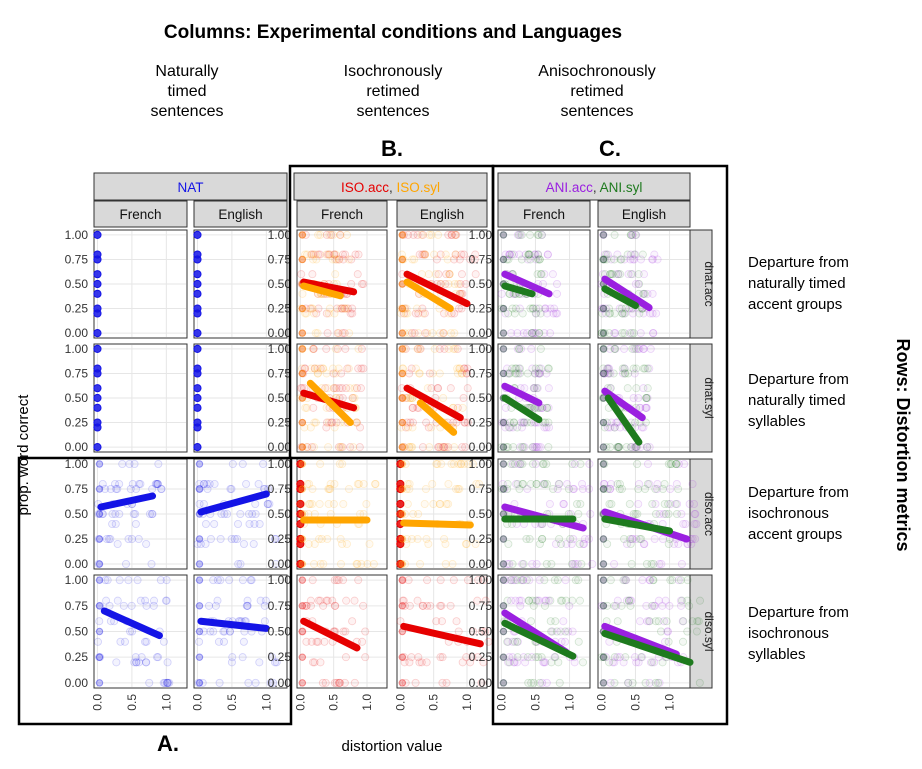 The width and height of the screenshot is (922, 769). Describe the element at coordinates (544, 214) in the screenshot. I see `language-strip` at that location.